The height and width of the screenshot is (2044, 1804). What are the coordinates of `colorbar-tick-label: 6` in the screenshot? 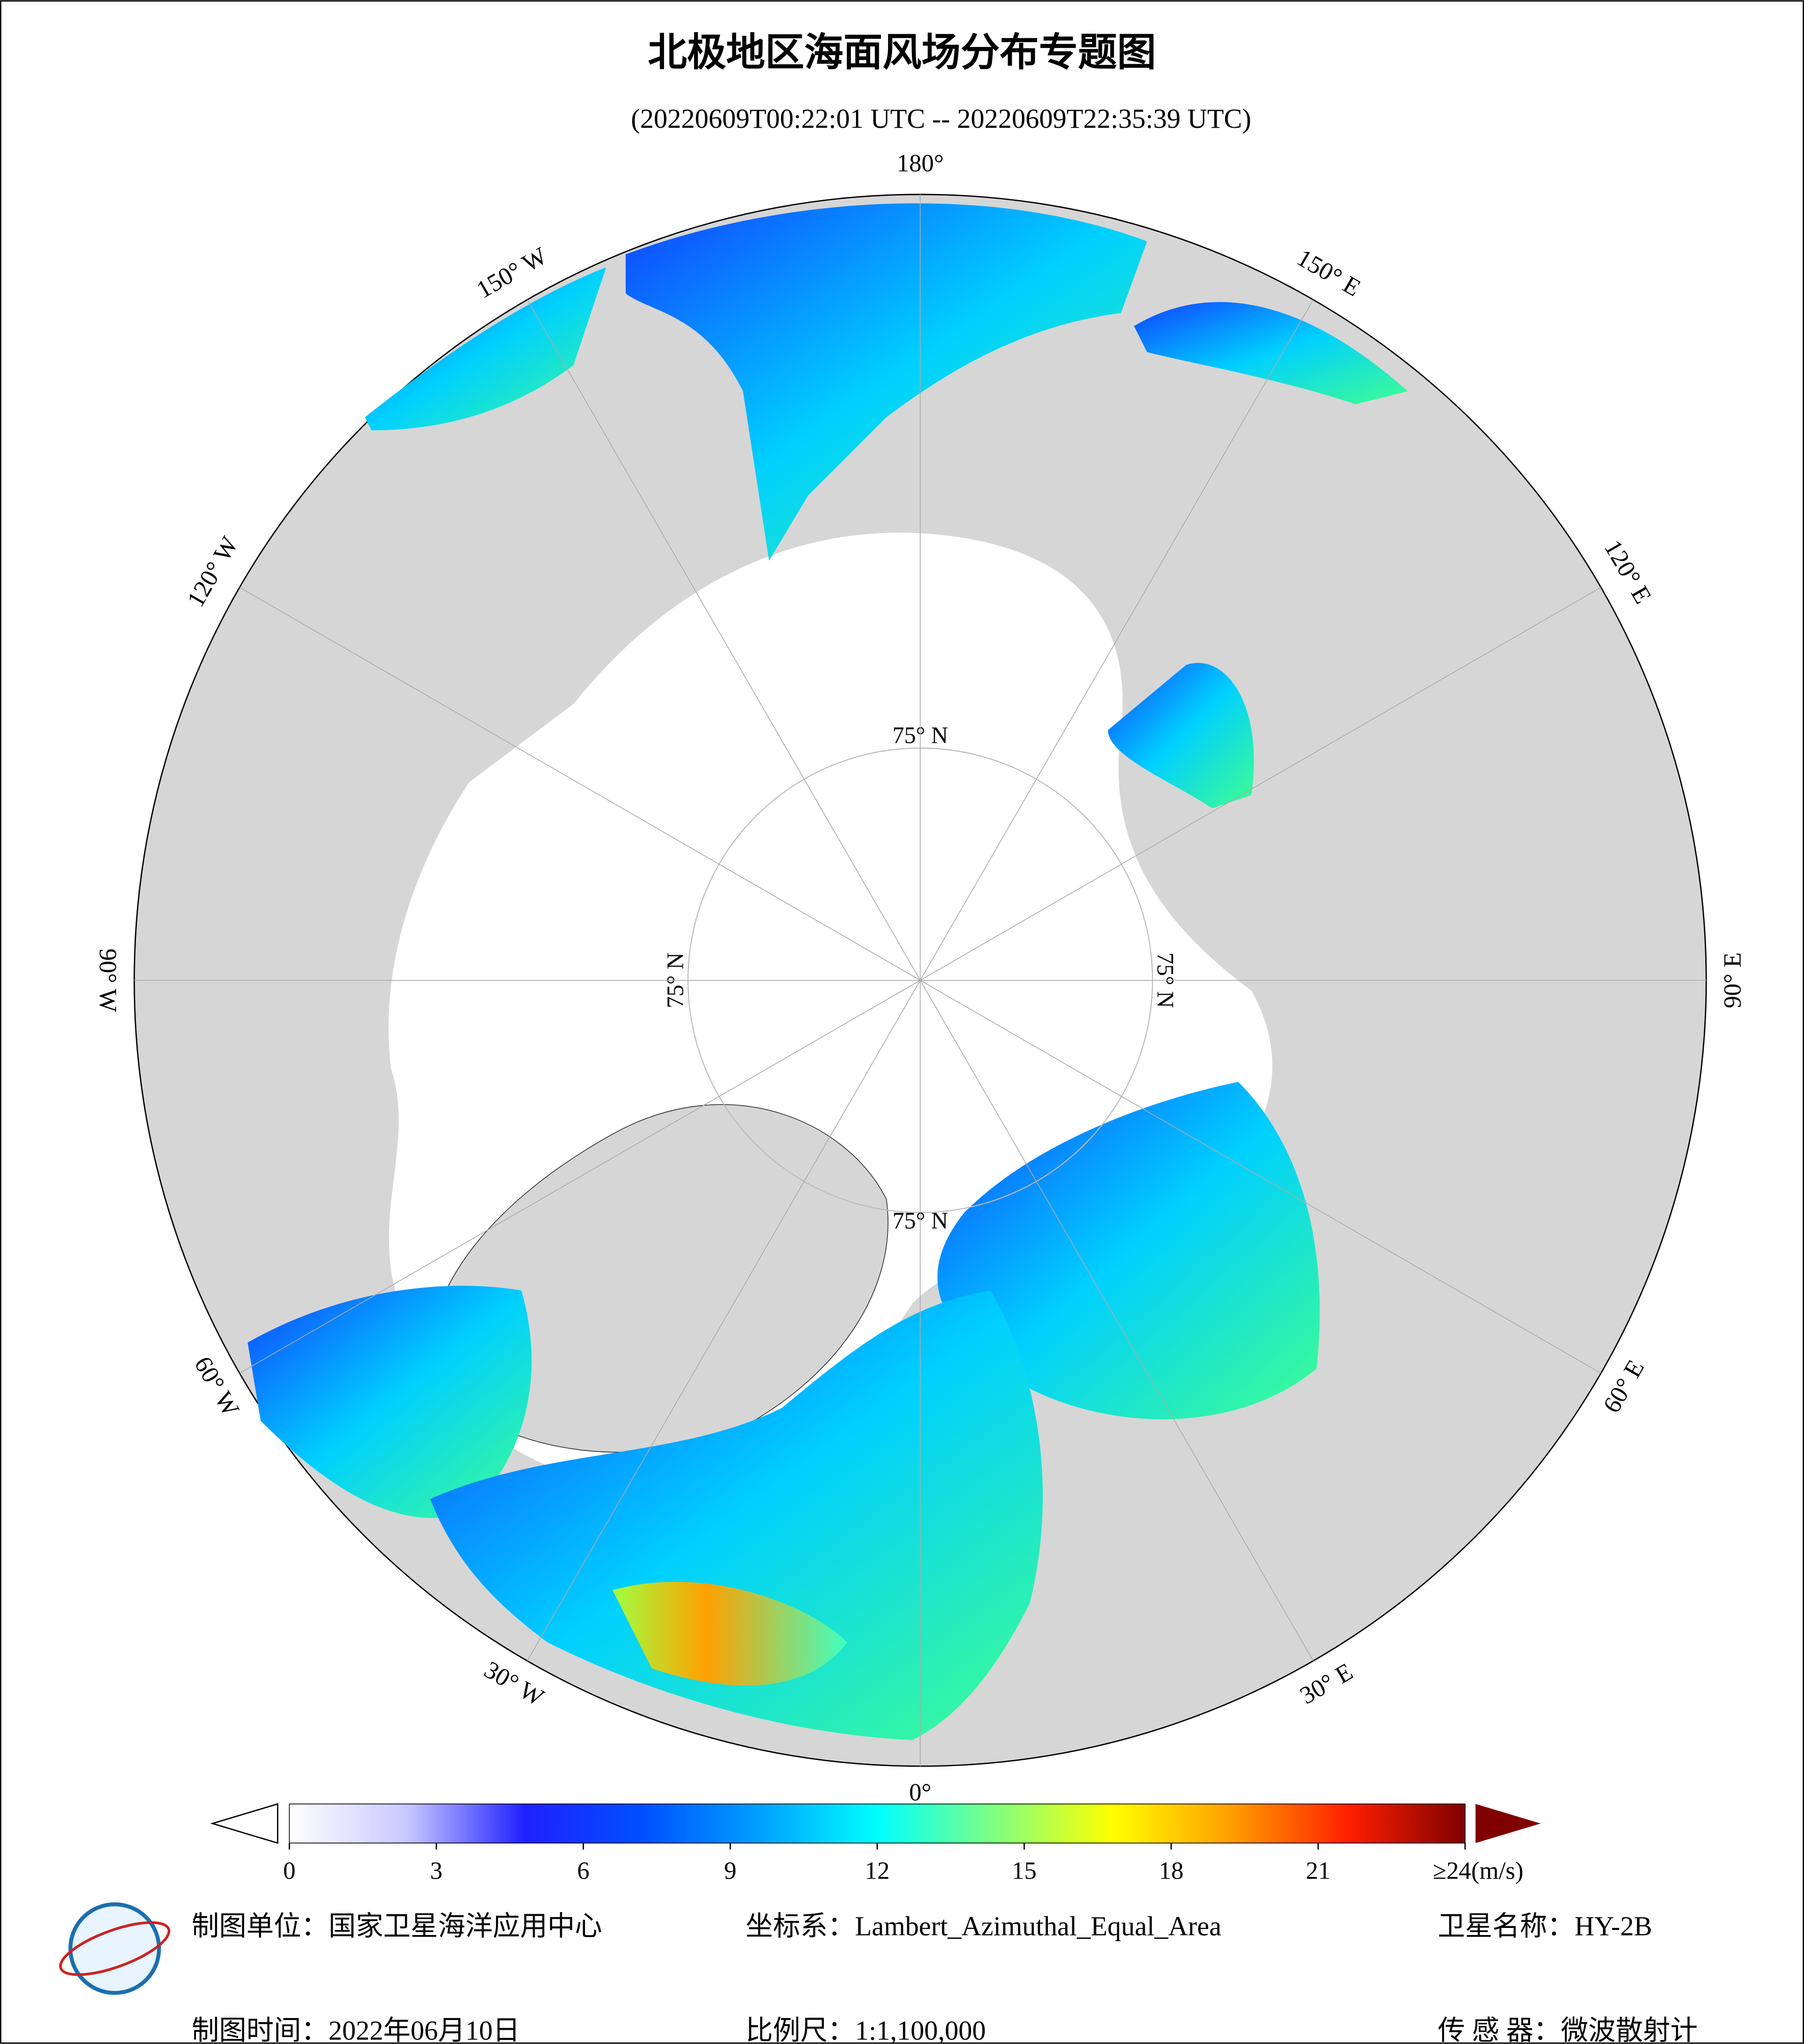 It's located at (583, 1870).